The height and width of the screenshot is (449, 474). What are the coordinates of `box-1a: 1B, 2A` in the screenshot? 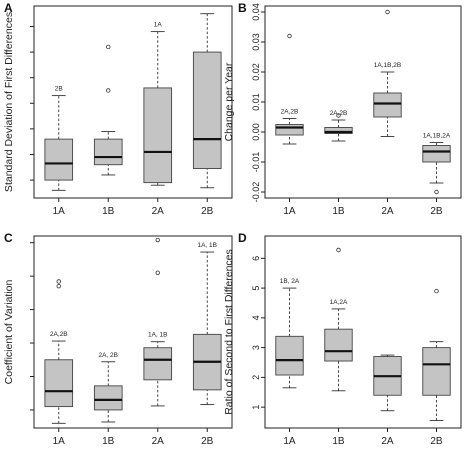 It's located at (289, 333).